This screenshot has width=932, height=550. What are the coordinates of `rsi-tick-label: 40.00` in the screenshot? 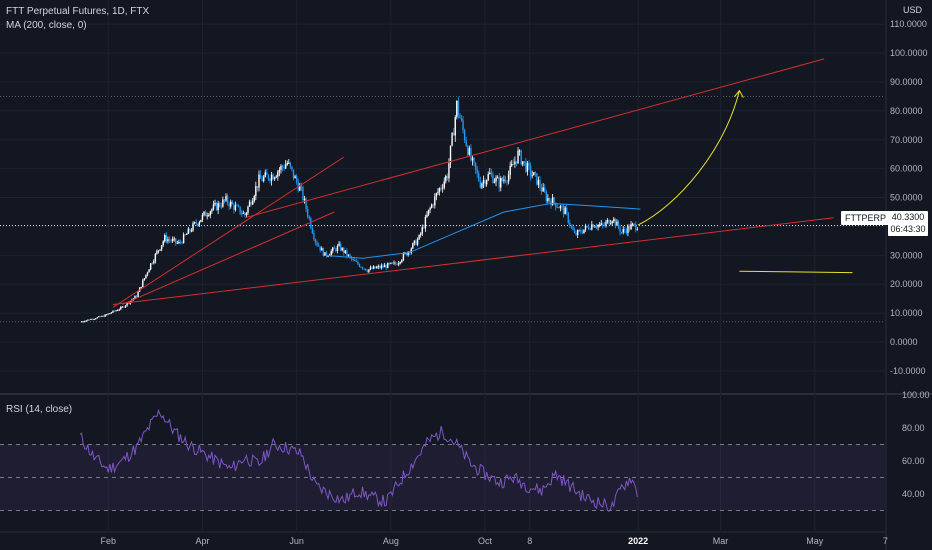 It's located at (913, 494).